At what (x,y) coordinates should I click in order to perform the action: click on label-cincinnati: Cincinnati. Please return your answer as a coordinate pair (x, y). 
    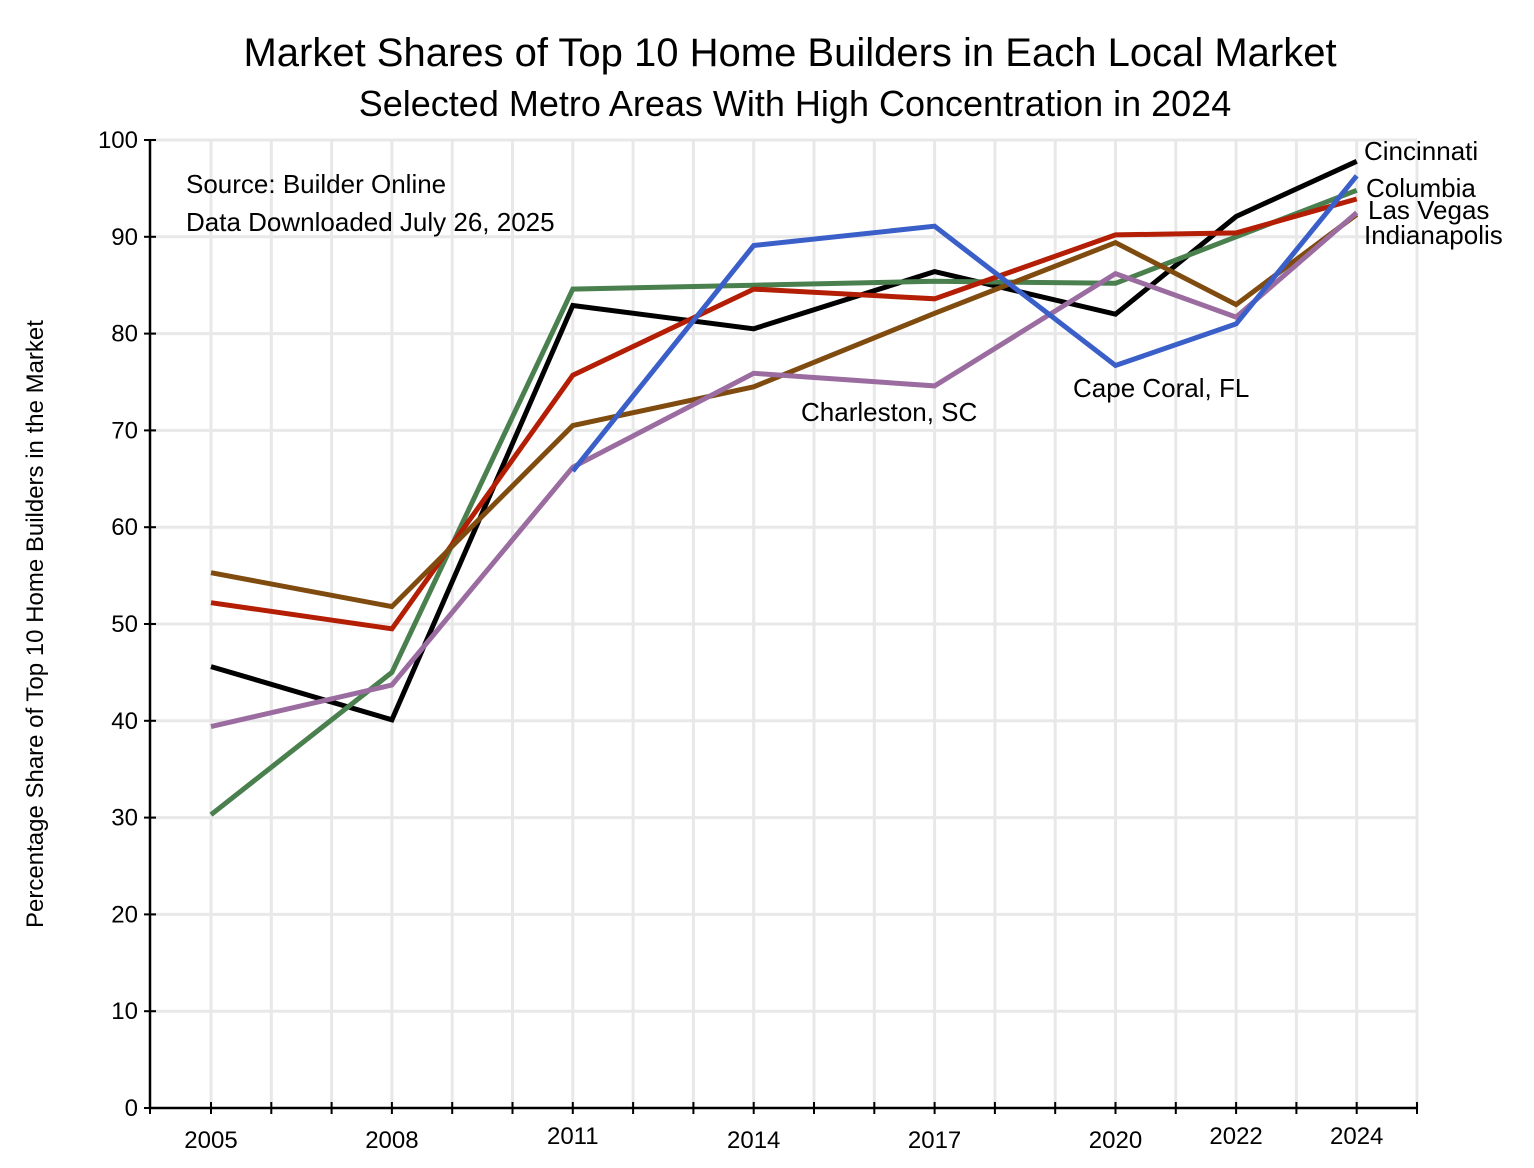
    Looking at the image, I should click on (1421, 151).